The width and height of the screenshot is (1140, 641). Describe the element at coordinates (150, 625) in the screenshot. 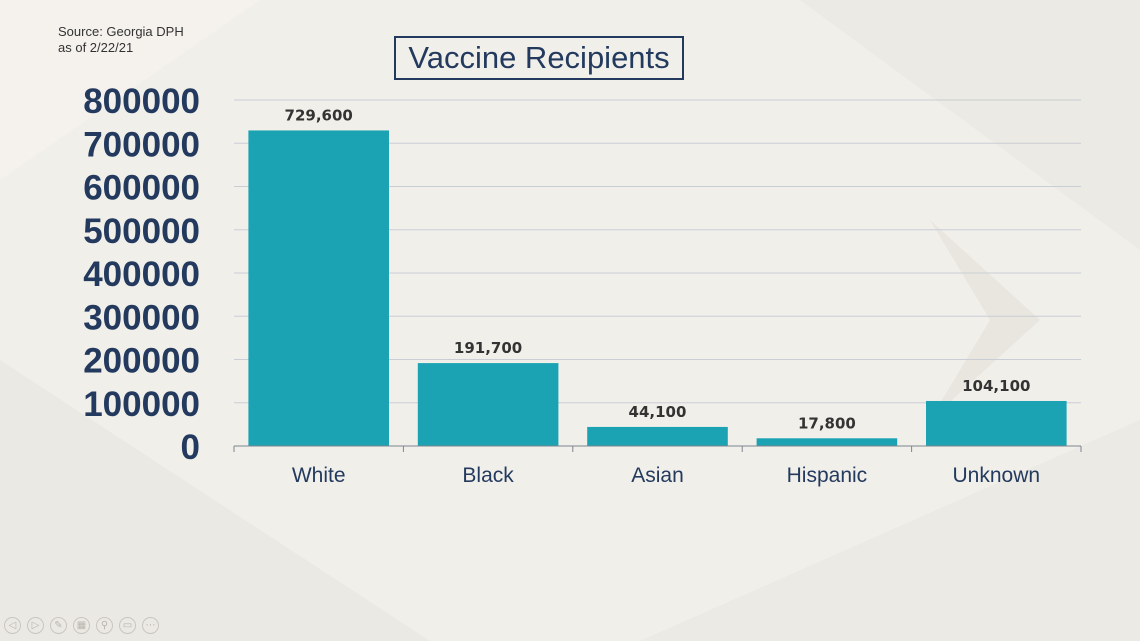

I see `more-options-icon: ⋯` at that location.